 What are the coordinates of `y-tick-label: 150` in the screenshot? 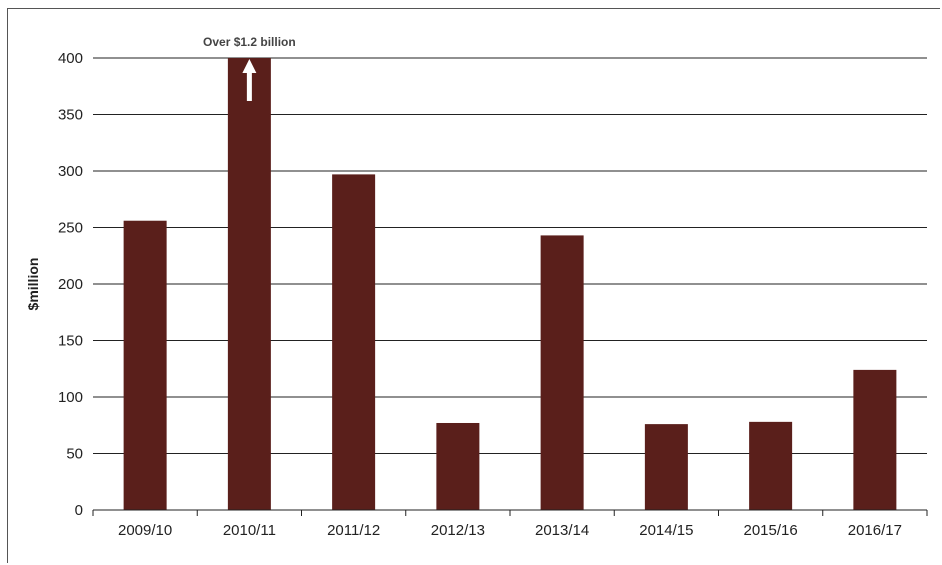 It's located at (70, 341).